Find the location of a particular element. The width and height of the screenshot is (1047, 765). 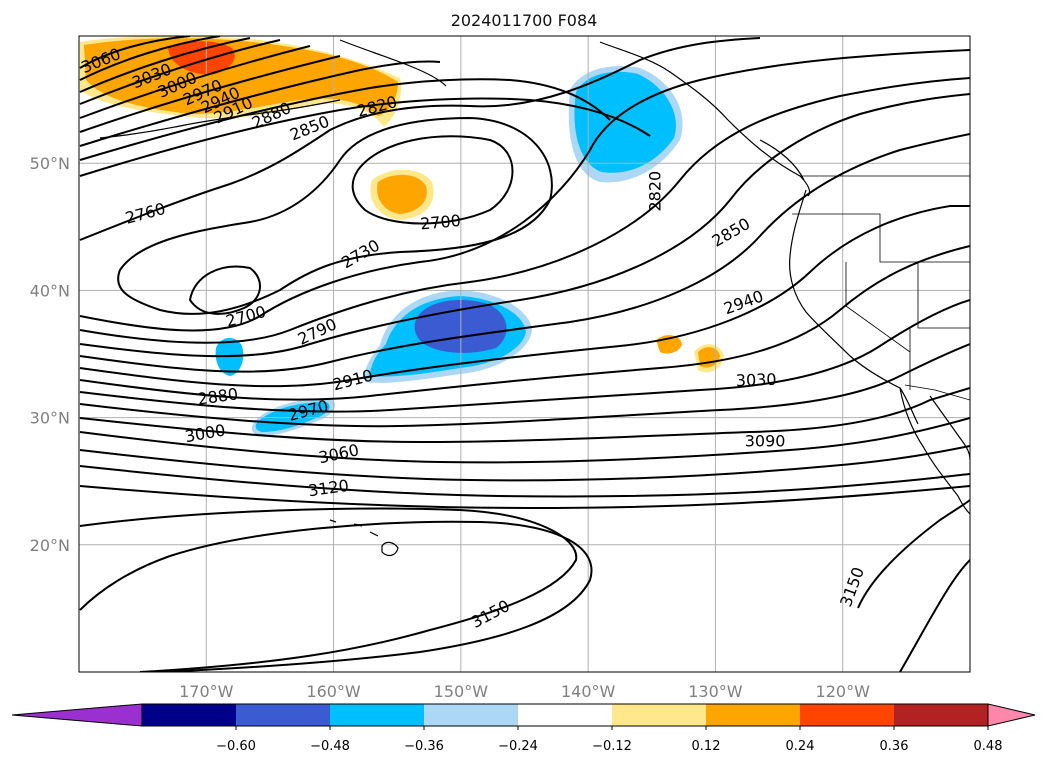

contour-value-text: 3120 is located at coordinates (328, 488).